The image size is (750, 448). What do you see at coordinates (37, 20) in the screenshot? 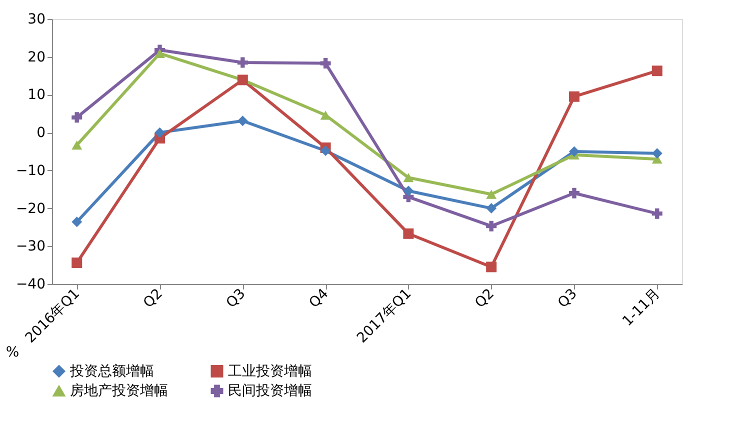
I see `y-tick-label: 30` at bounding box center [37, 20].